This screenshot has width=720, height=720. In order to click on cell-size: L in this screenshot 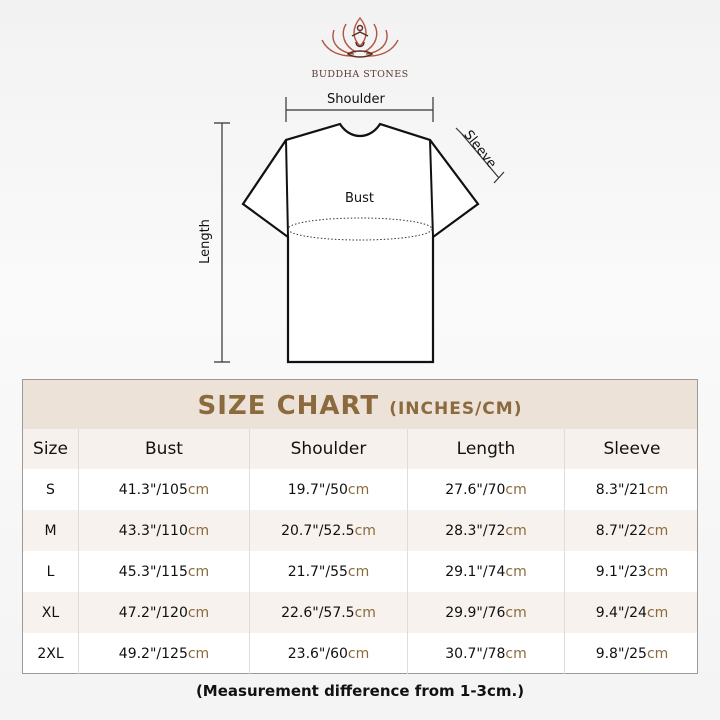, I will do `click(50, 571)`.